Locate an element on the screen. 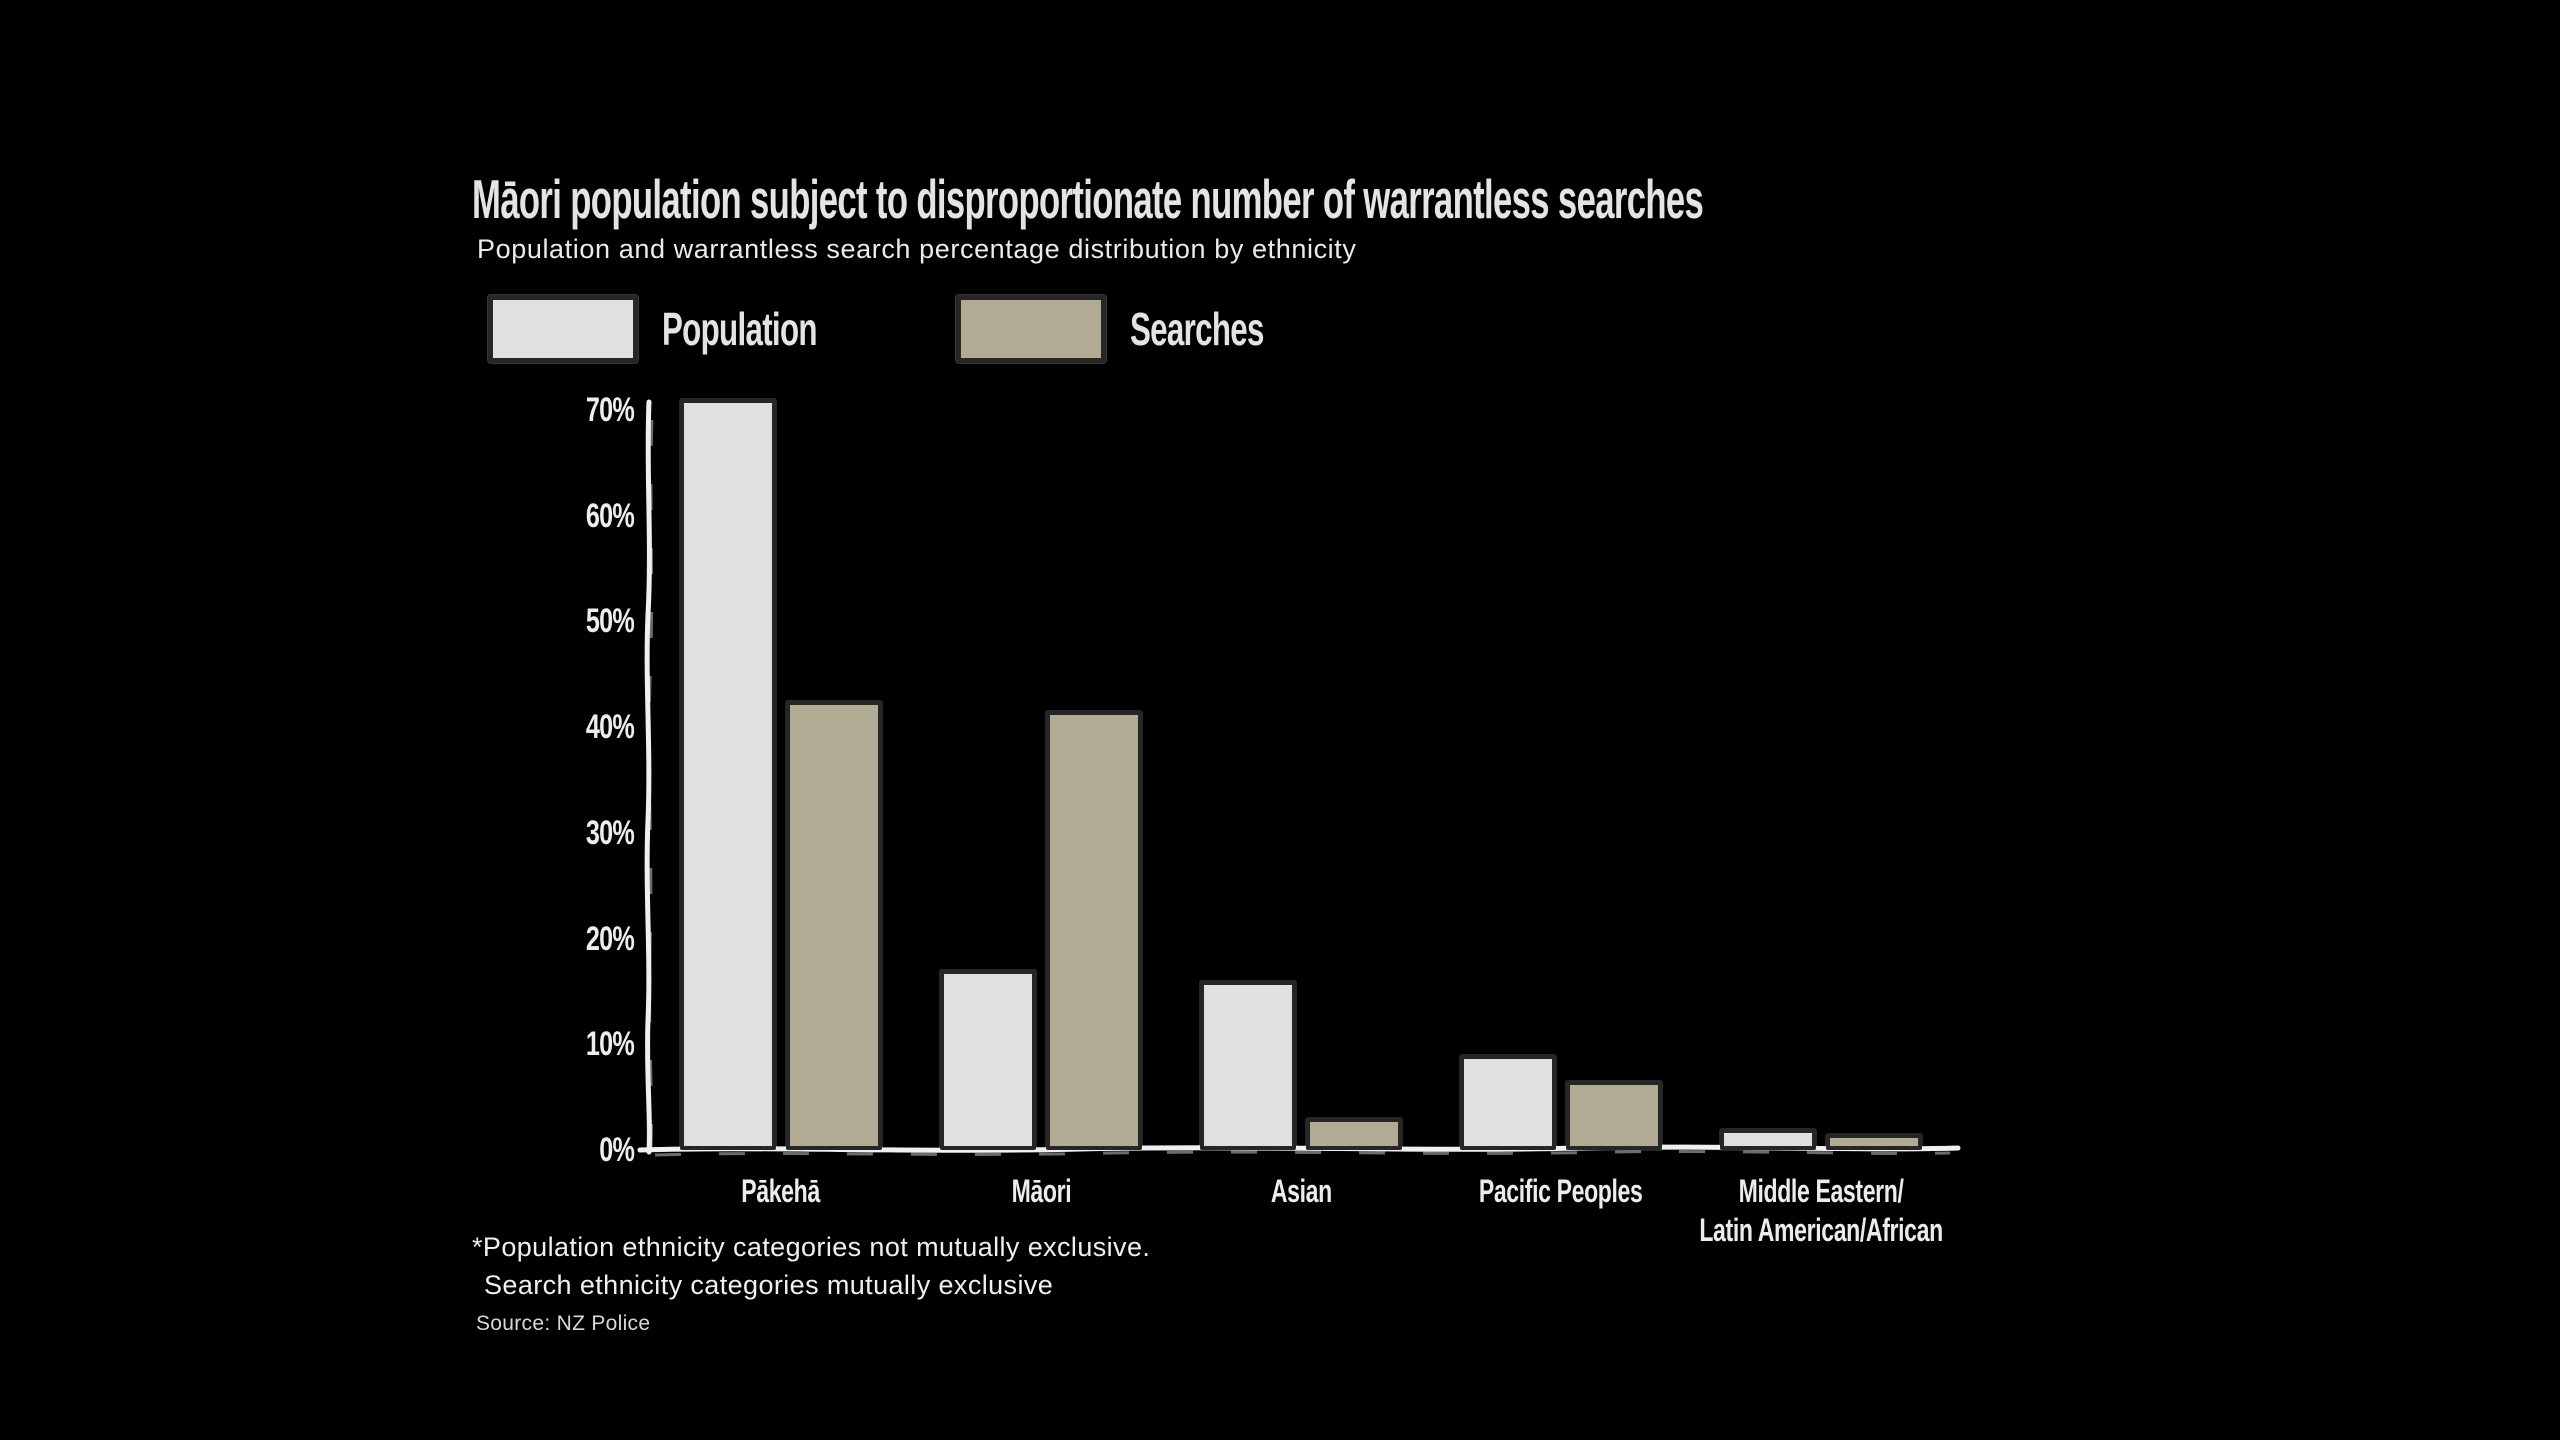  legend-item-population: Population is located at coordinates (689, 329).